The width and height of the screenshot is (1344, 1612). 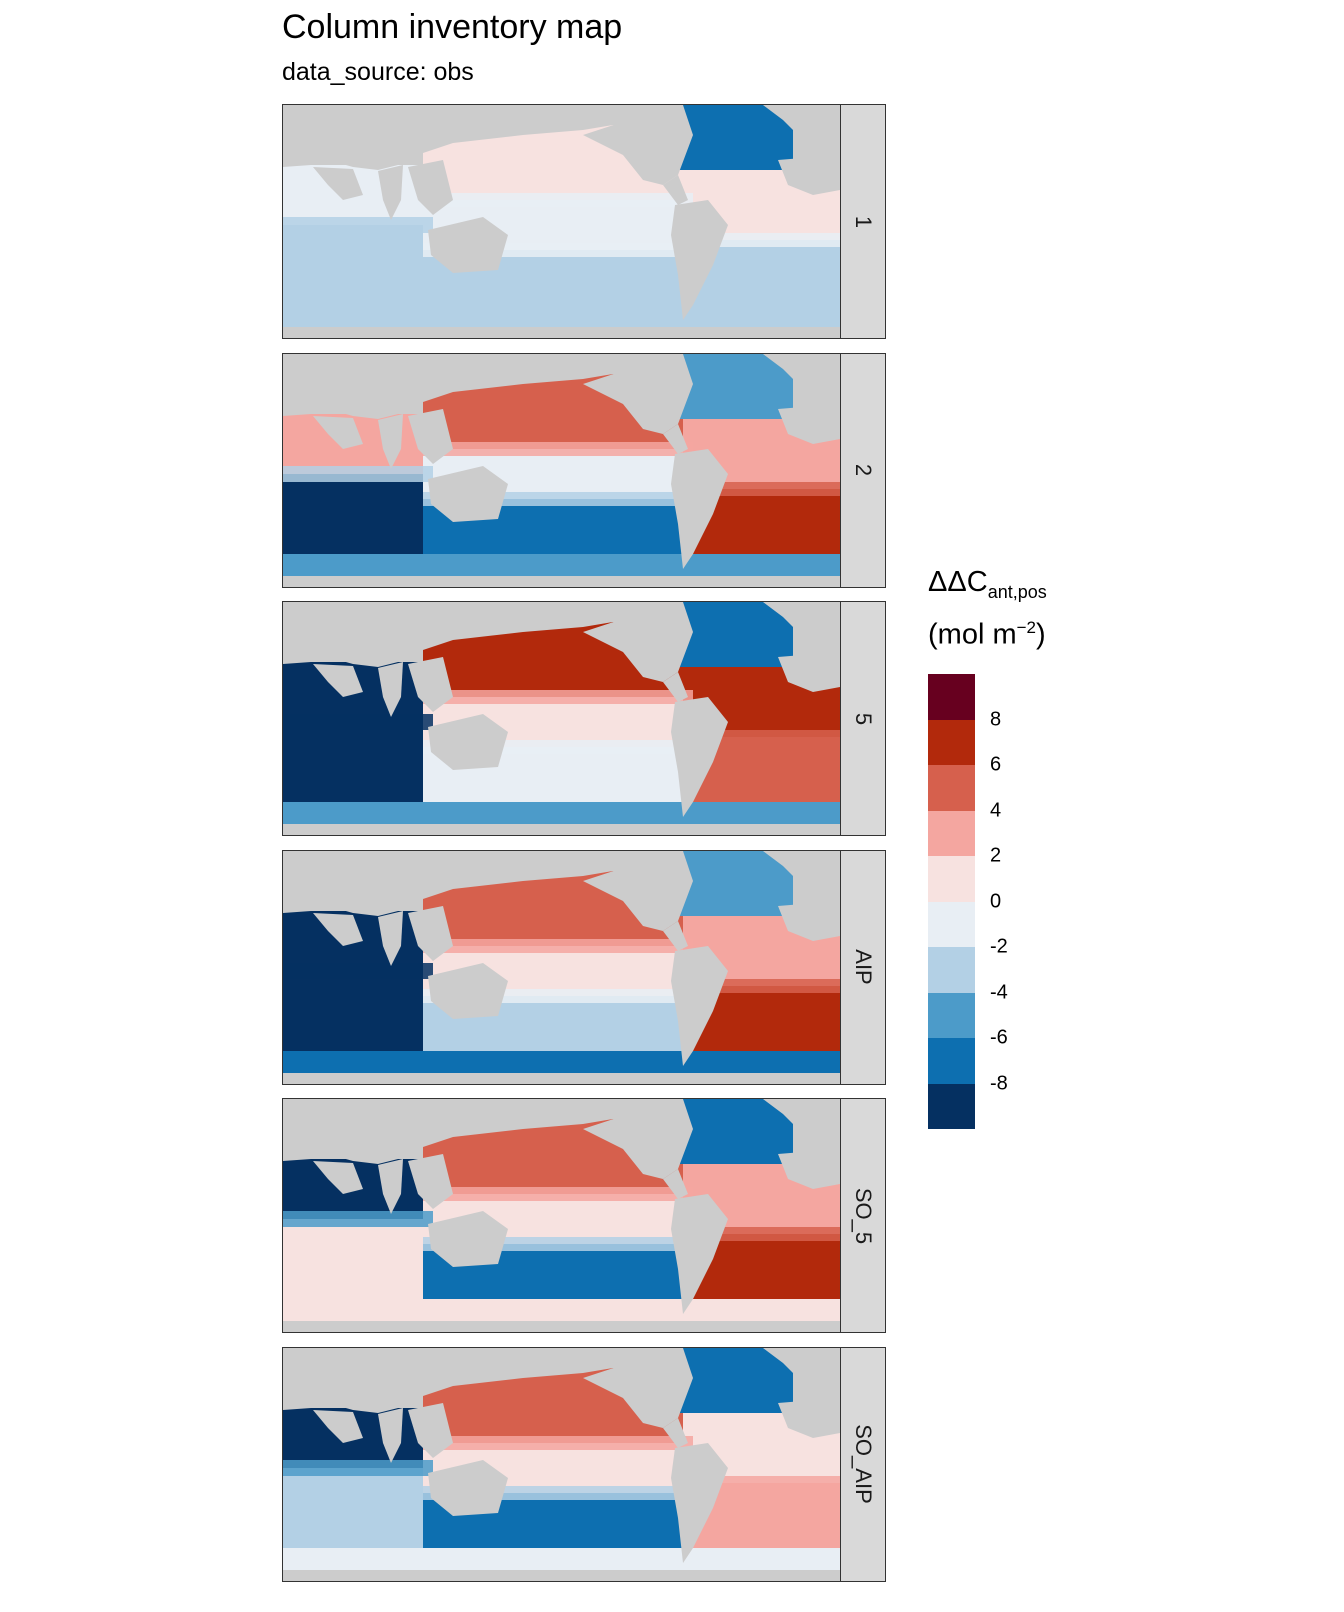 I want to click on legend-unit-close: ), so click(x=1041, y=634).